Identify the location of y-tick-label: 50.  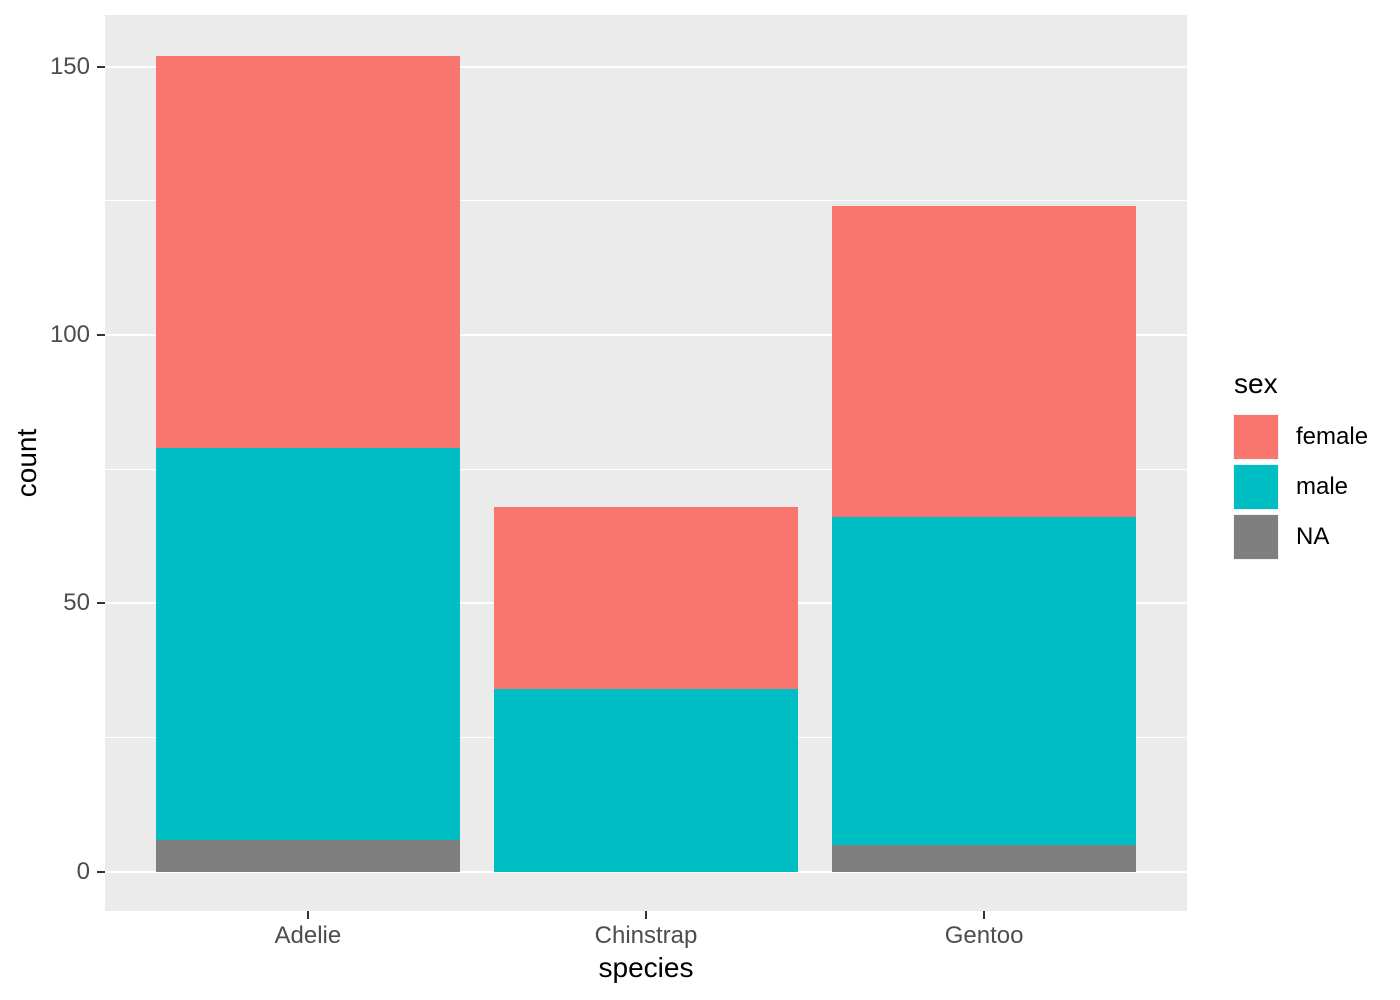
(76, 603).